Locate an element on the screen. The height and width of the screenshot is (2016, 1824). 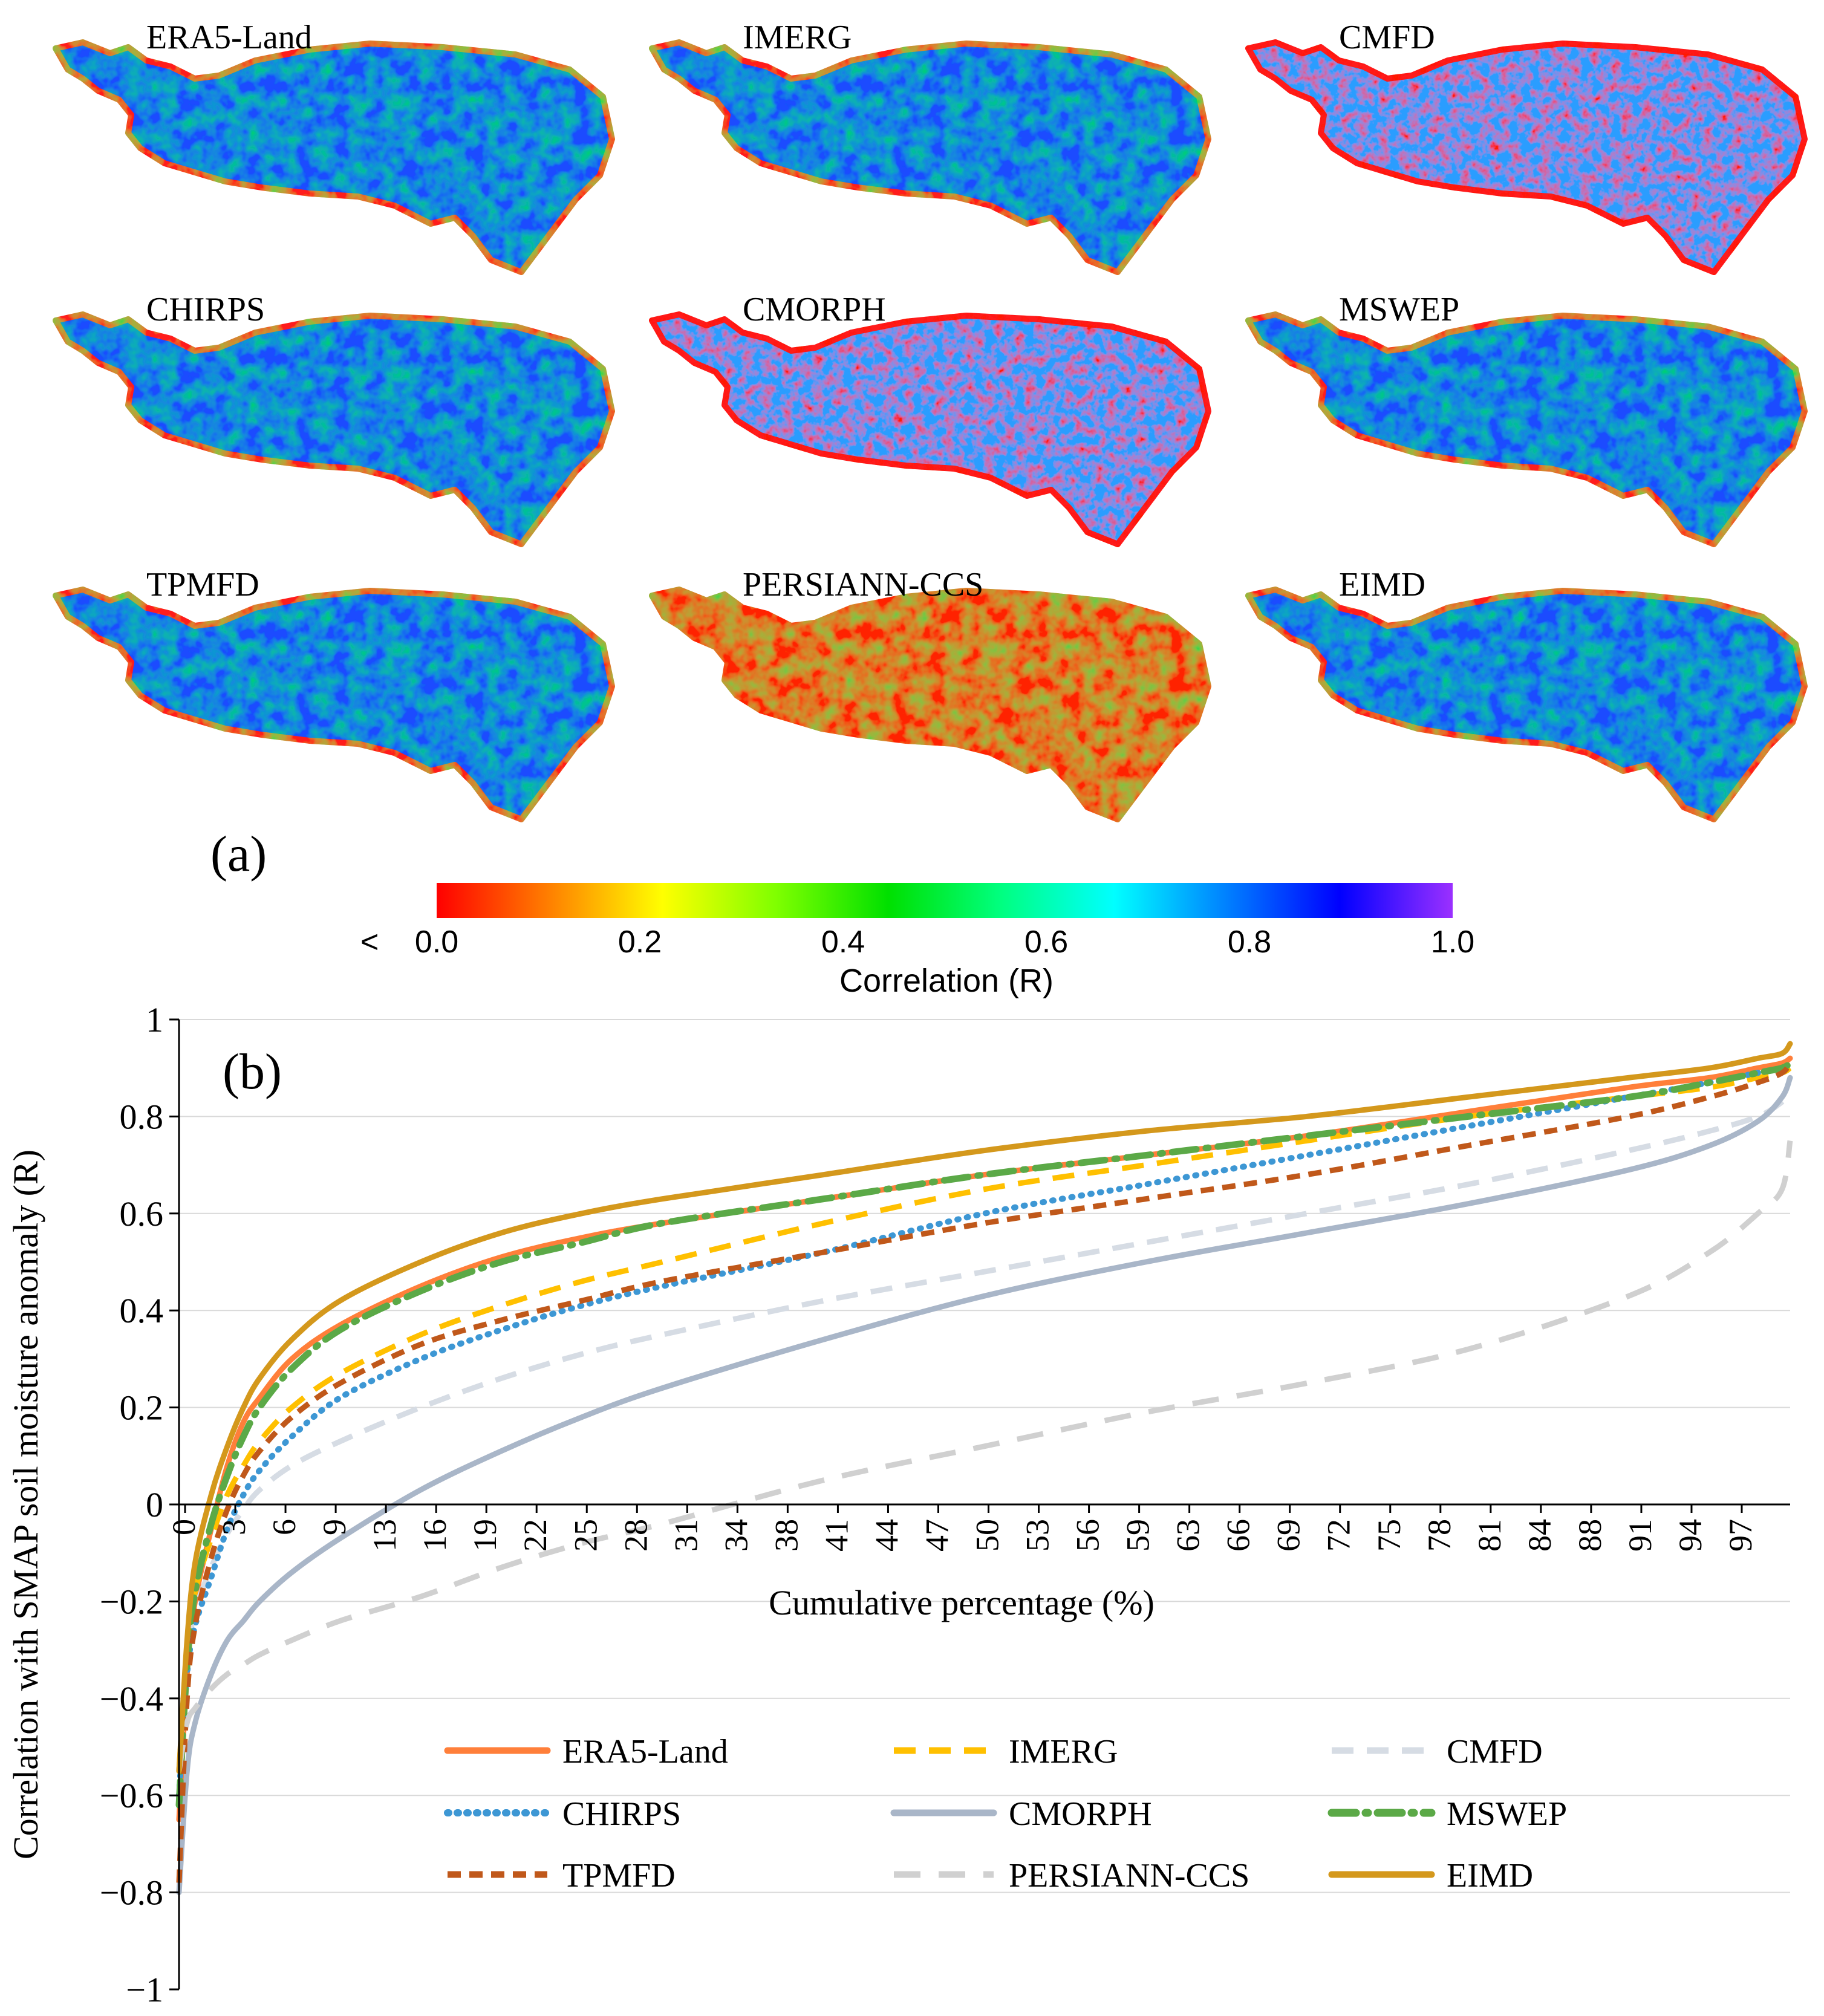
y-tick-label: −0.6 is located at coordinates (131, 1795).